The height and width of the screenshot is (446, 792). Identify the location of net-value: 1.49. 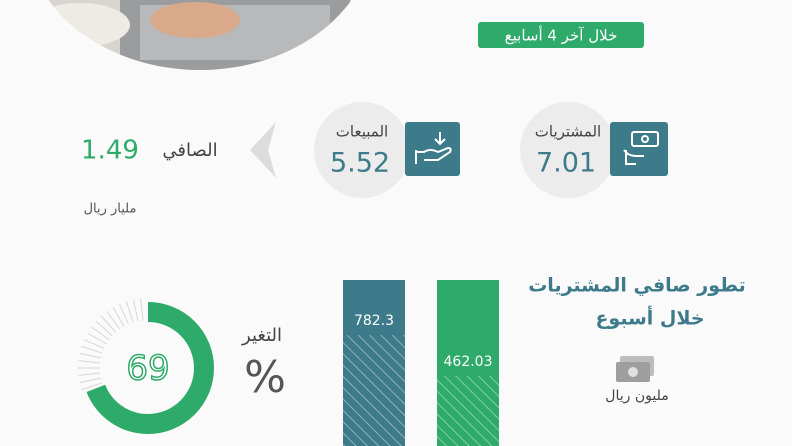
(110, 151).